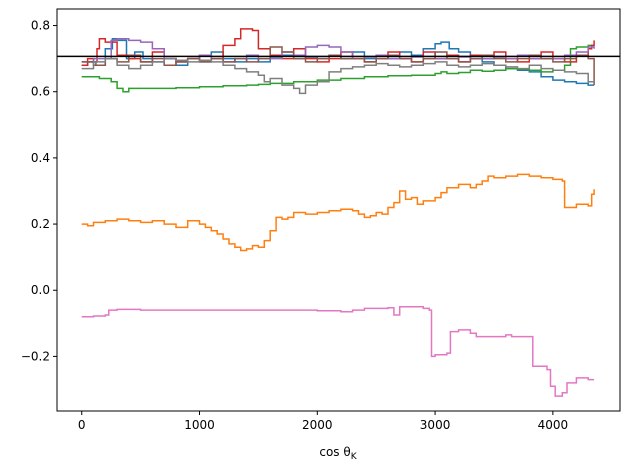 The height and width of the screenshot is (470, 630). What do you see at coordinates (40, 26) in the screenshot?
I see `y-tick-label: 0.8` at bounding box center [40, 26].